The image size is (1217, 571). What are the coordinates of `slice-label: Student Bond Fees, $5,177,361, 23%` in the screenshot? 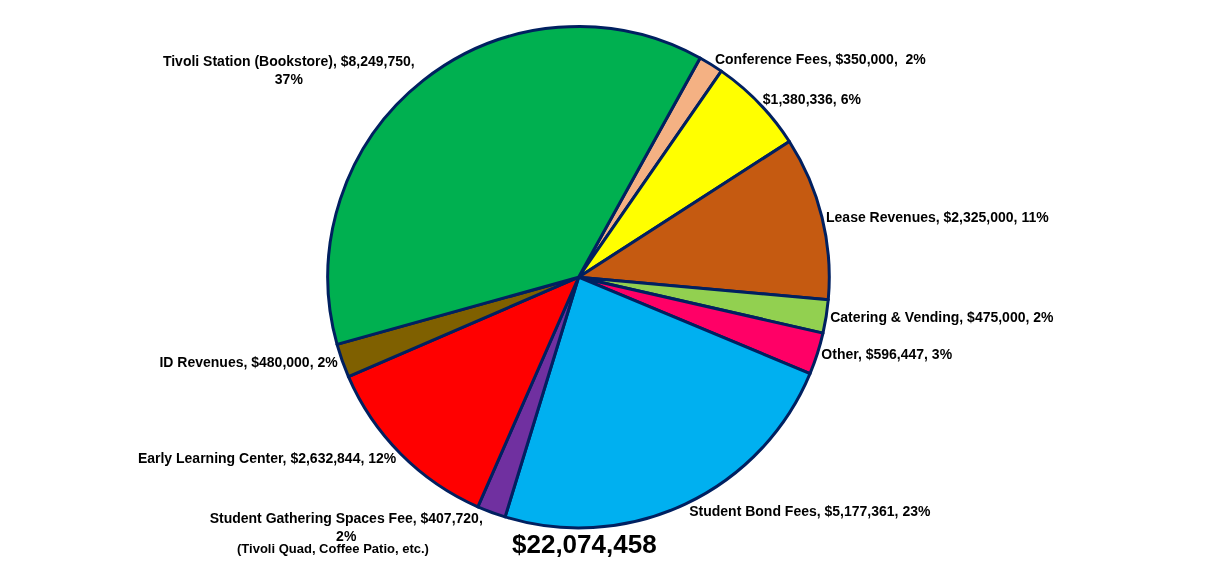 It's located at (810, 510).